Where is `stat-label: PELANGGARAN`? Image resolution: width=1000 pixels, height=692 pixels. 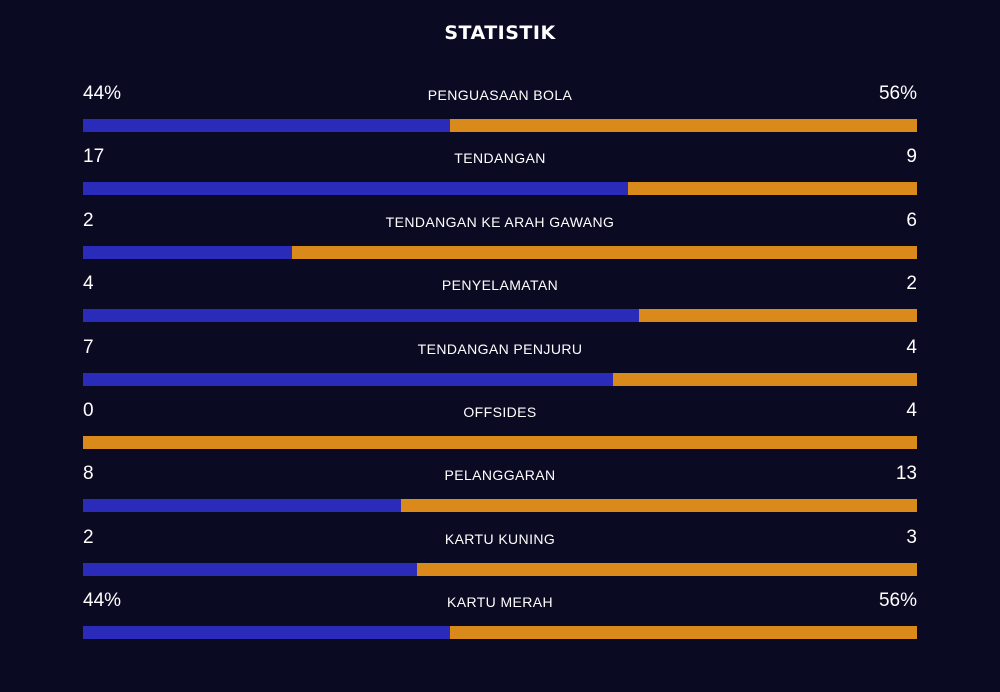
stat-label: PELANGGARAN is located at coordinates (500, 475).